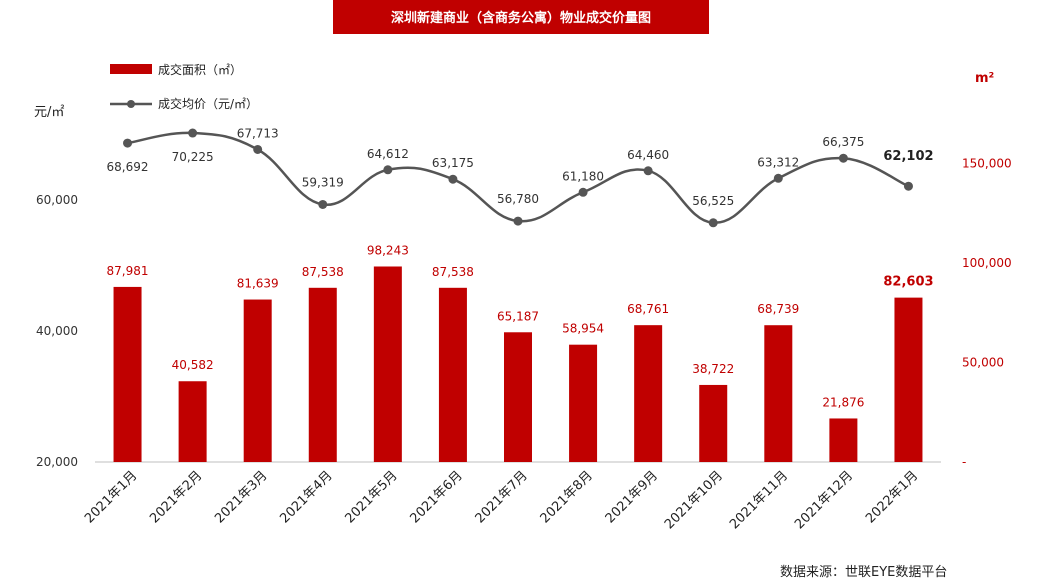 The height and width of the screenshot is (579, 1046). I want to click on left-tick-label: 20,000, so click(57, 462).